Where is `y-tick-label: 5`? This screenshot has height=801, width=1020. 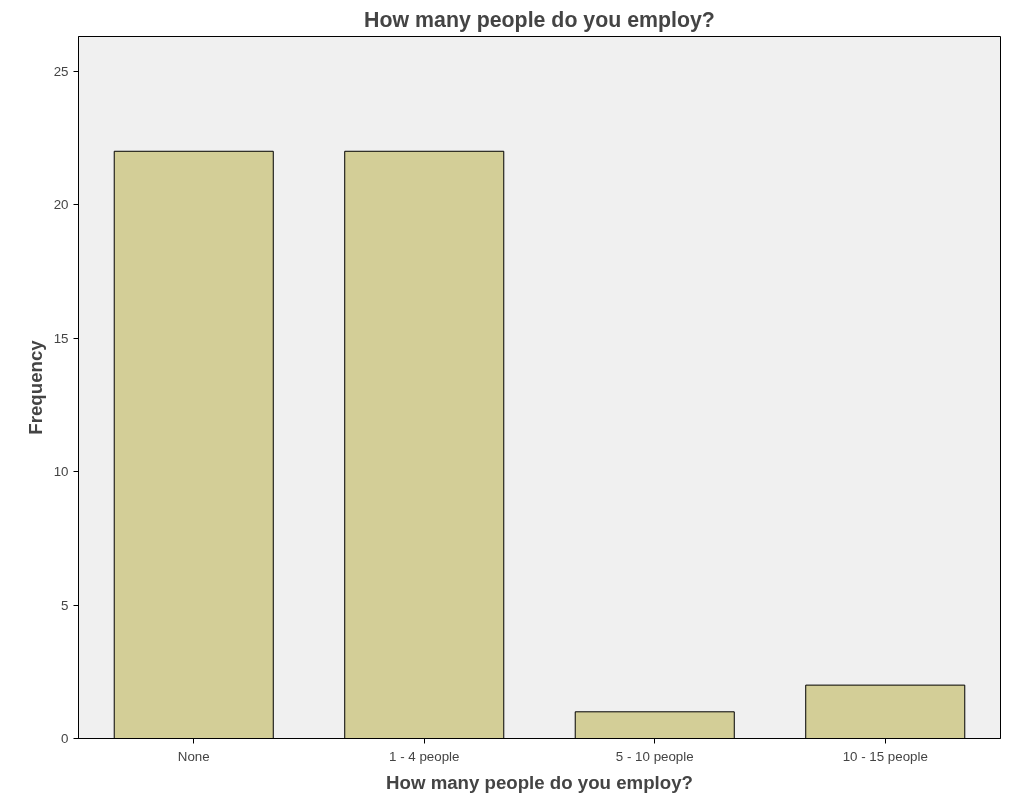 y-tick-label: 5 is located at coordinates (65, 605).